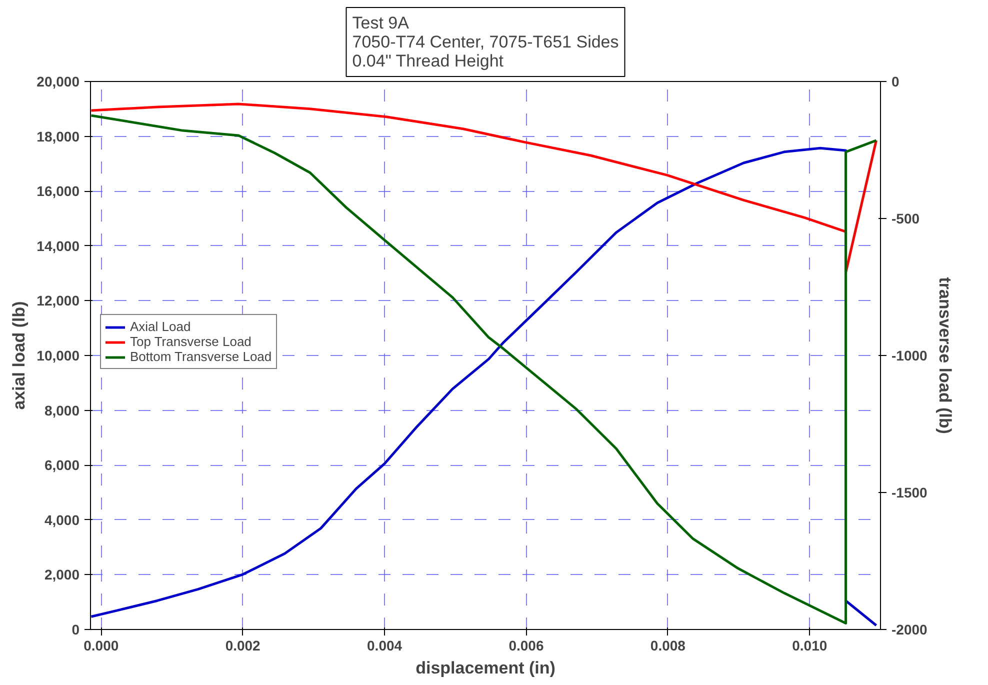 This screenshot has width=988, height=685. I want to click on x-tick-label: 0.006, so click(526, 646).